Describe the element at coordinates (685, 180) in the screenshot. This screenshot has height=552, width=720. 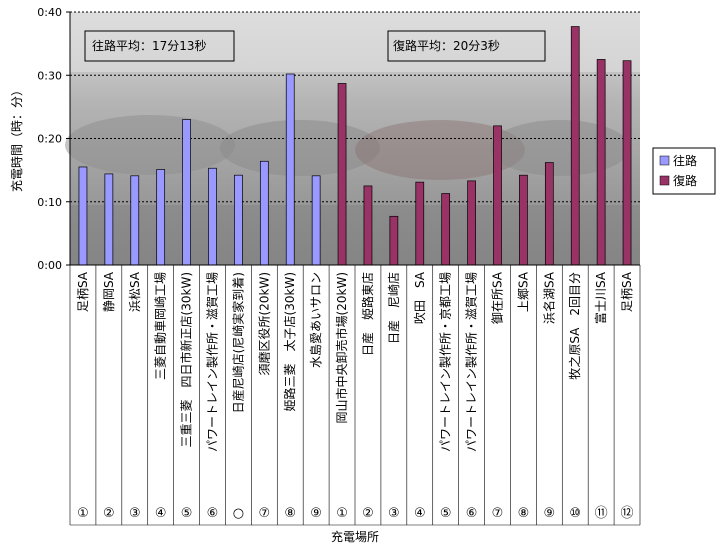
I see `legend-label-return: 復路` at that location.